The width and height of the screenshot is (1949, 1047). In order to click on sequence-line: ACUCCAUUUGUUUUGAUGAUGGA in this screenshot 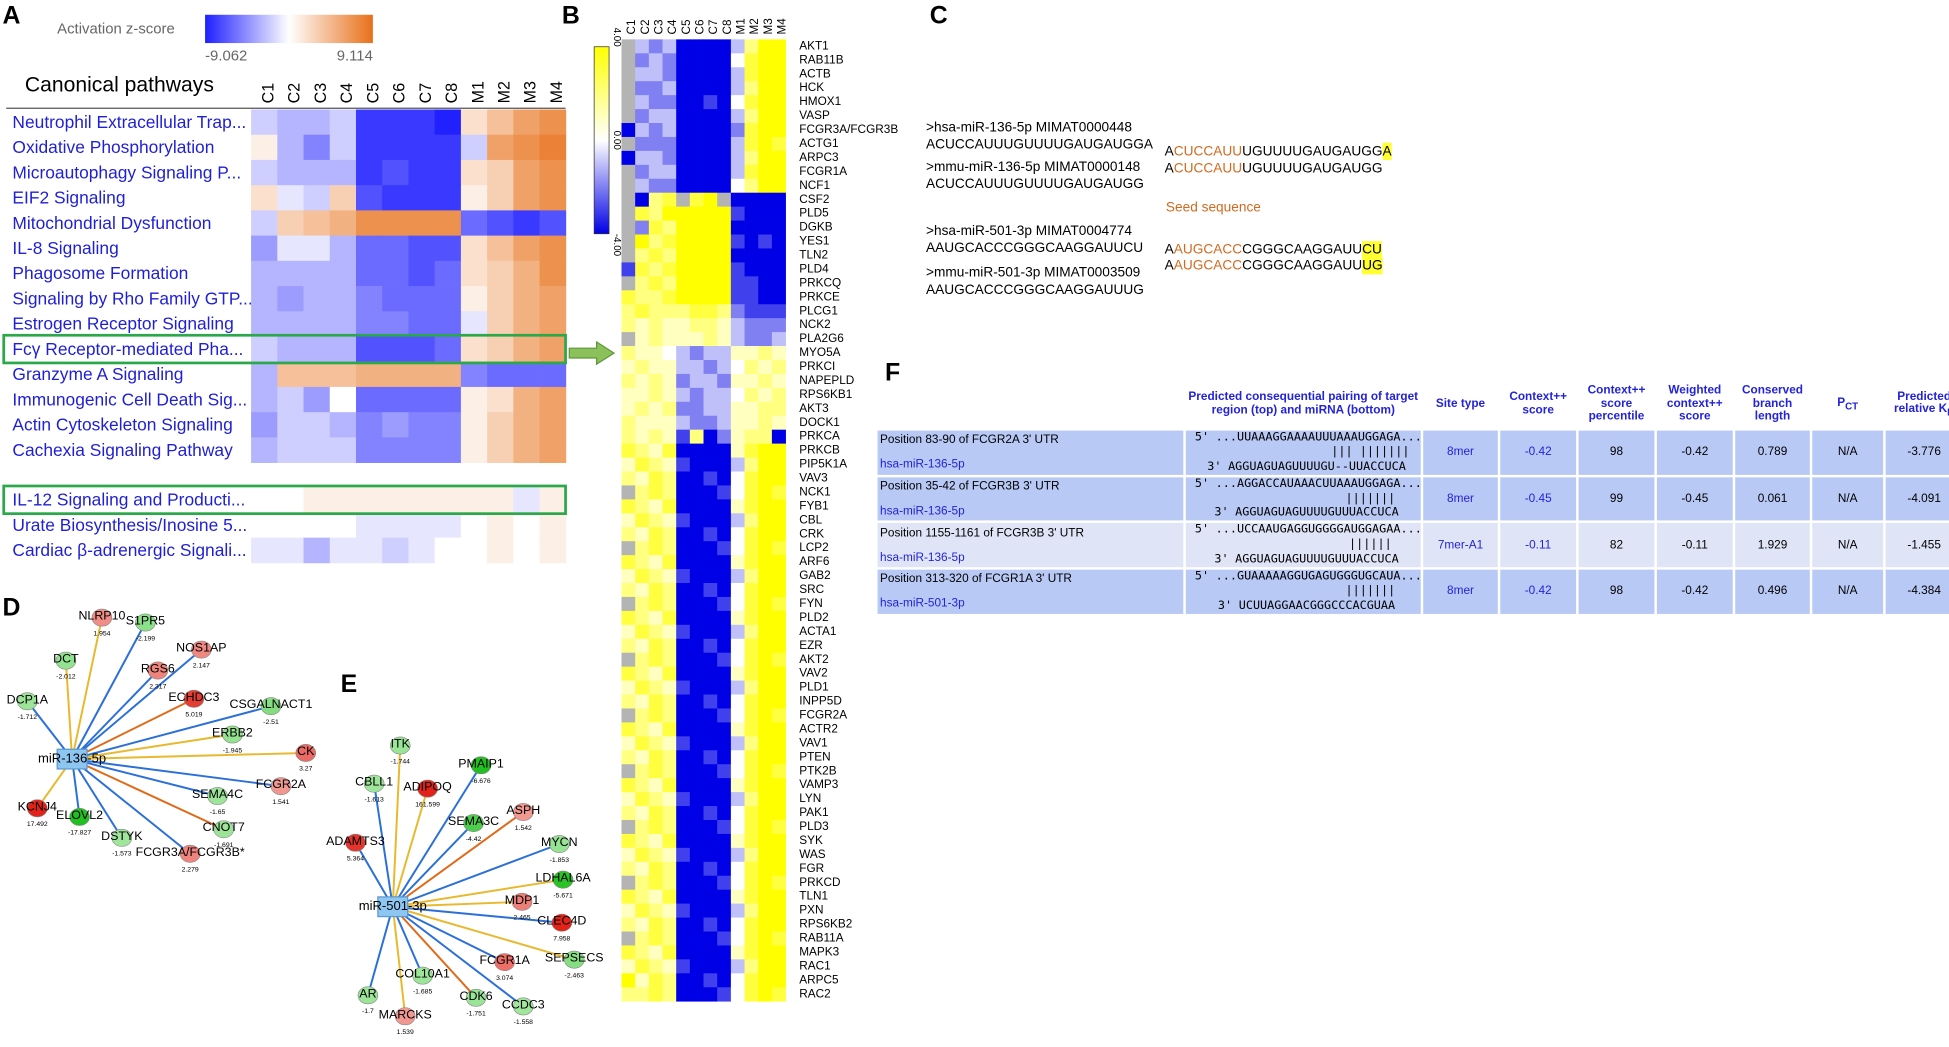, I will do `click(1040, 144)`.